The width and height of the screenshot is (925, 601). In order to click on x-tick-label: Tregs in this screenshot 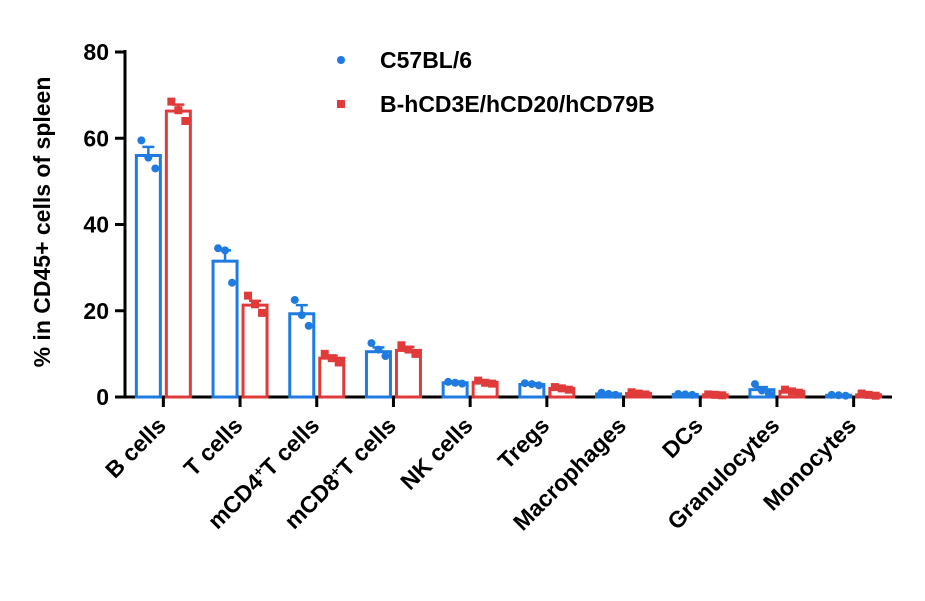, I will do `click(524, 443)`.